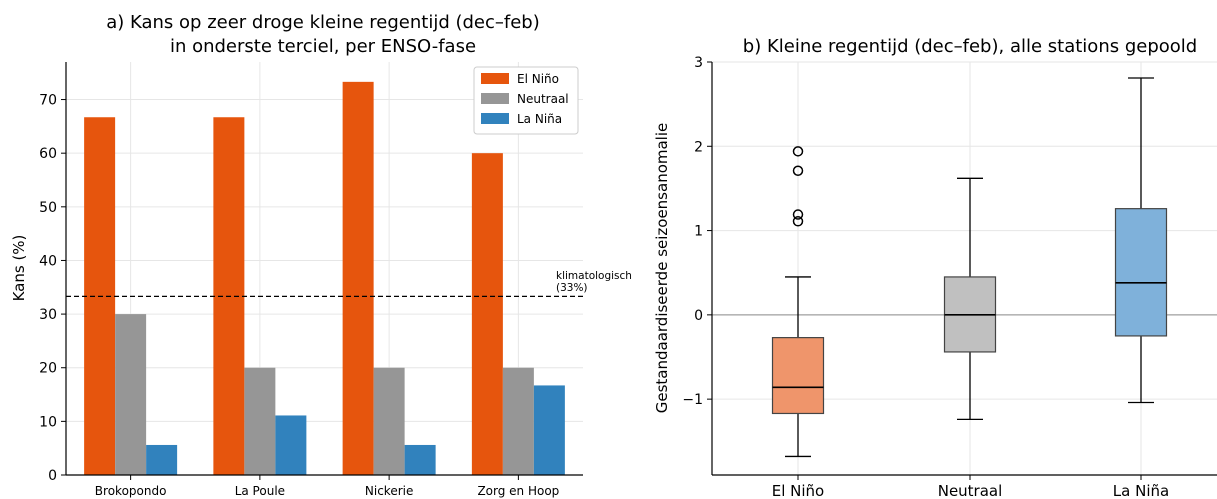 The height and width of the screenshot is (499, 1217). I want to click on panel-a-reference: klimatologisch (33%), so click(349, 283).